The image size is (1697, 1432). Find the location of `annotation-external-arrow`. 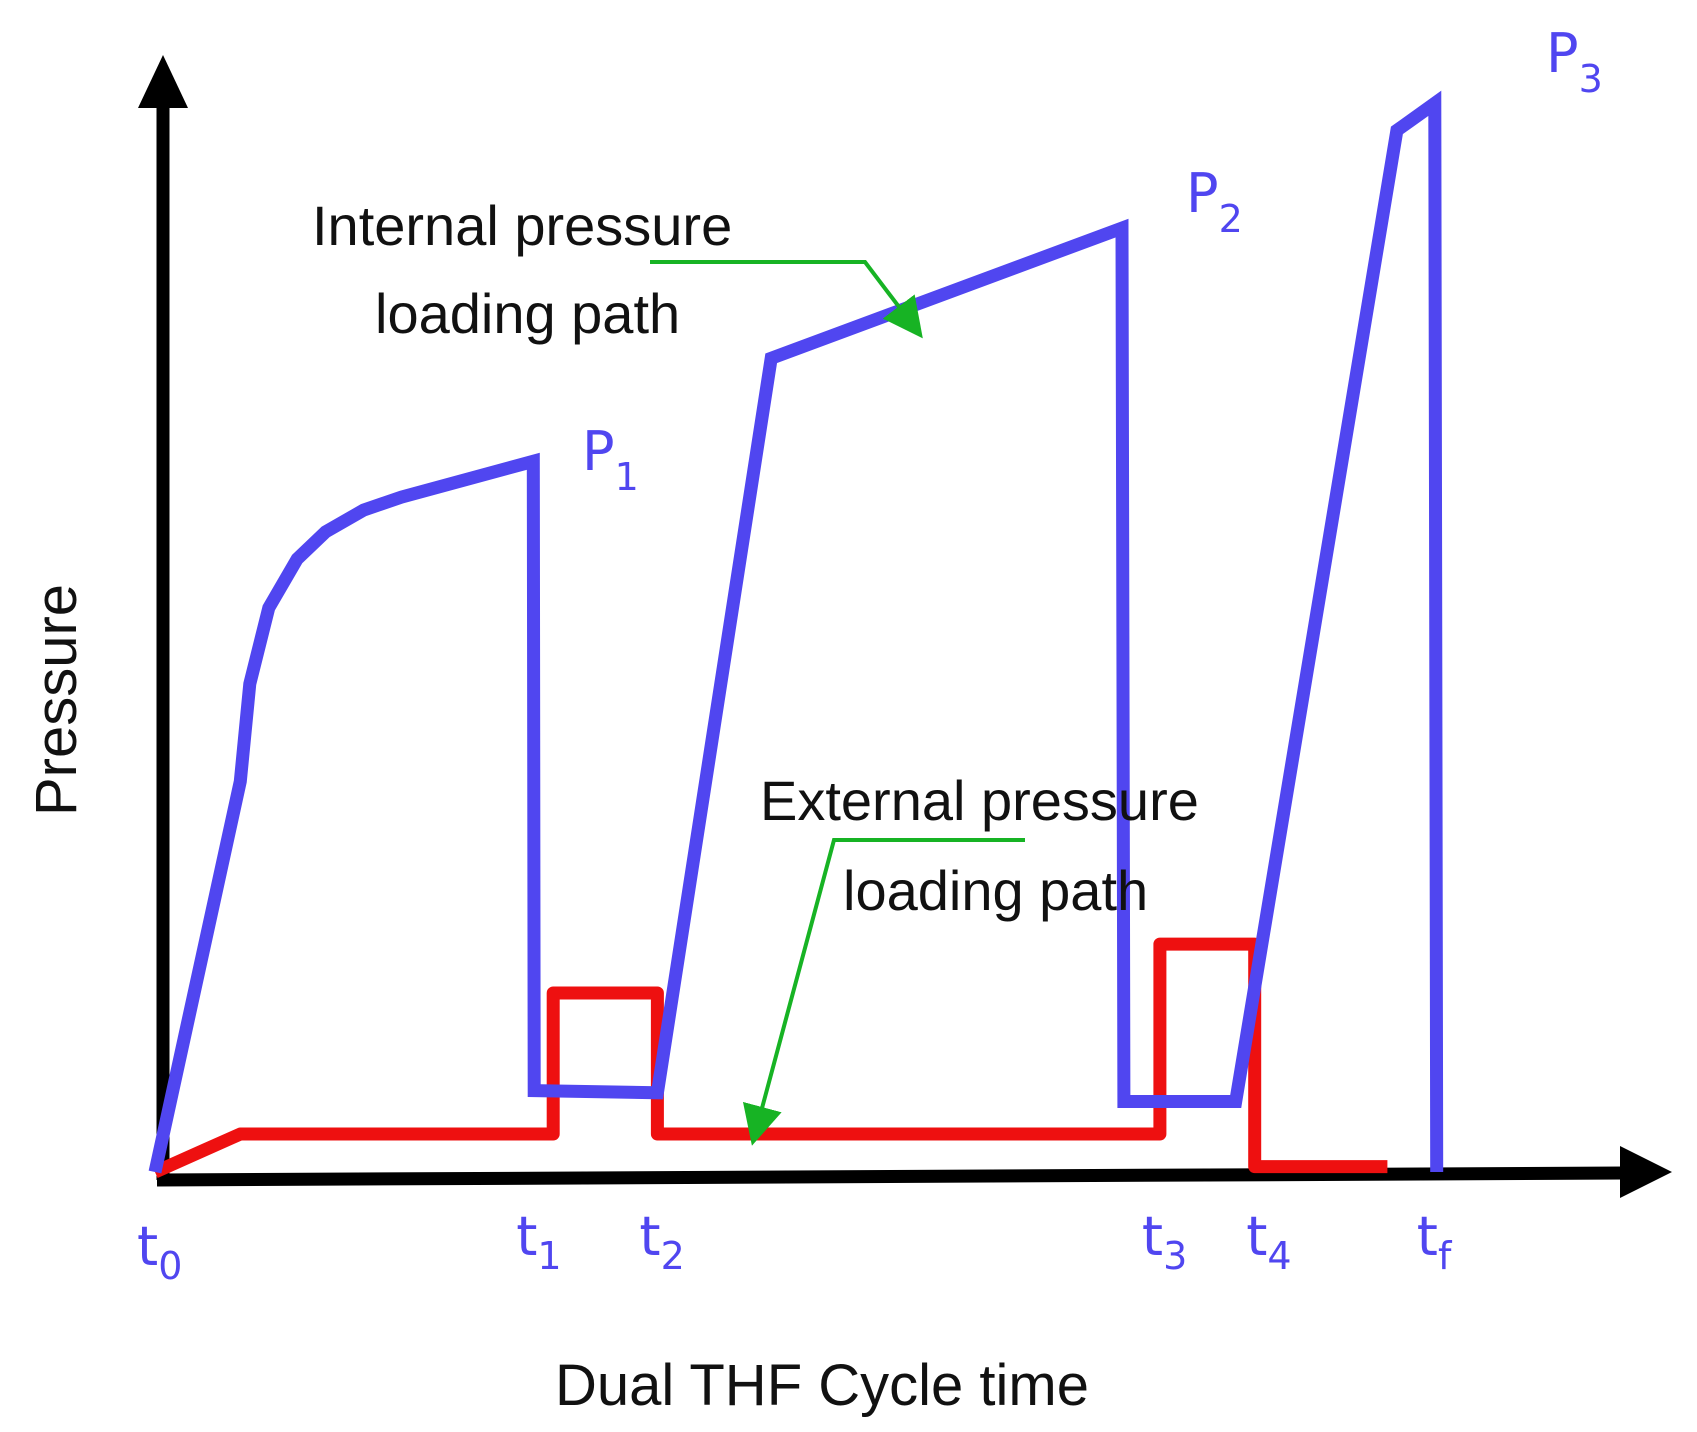

annotation-external-arrow is located at coordinates (883, 992).